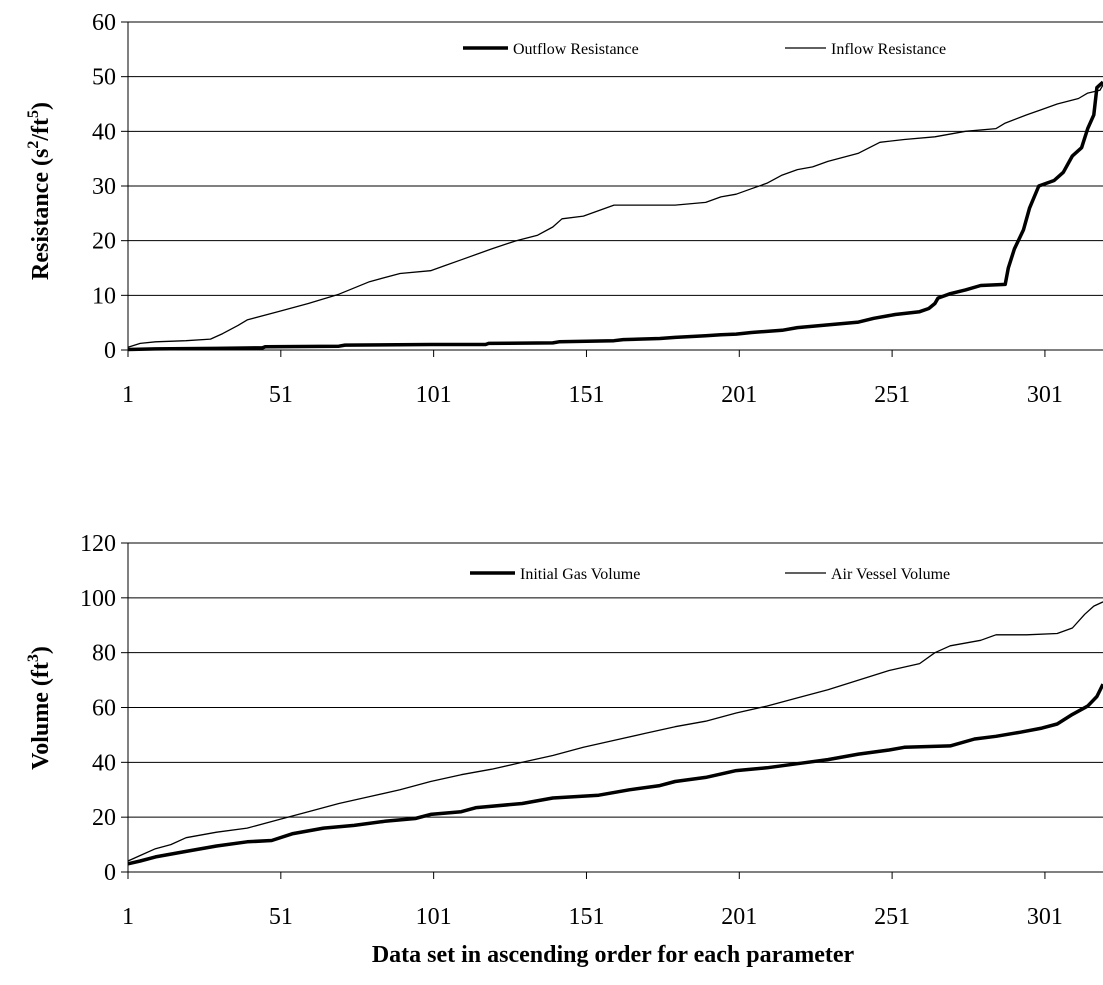 This screenshot has height=985, width=1103. Describe the element at coordinates (104, 296) in the screenshot. I see `y-tick-label: 10` at that location.